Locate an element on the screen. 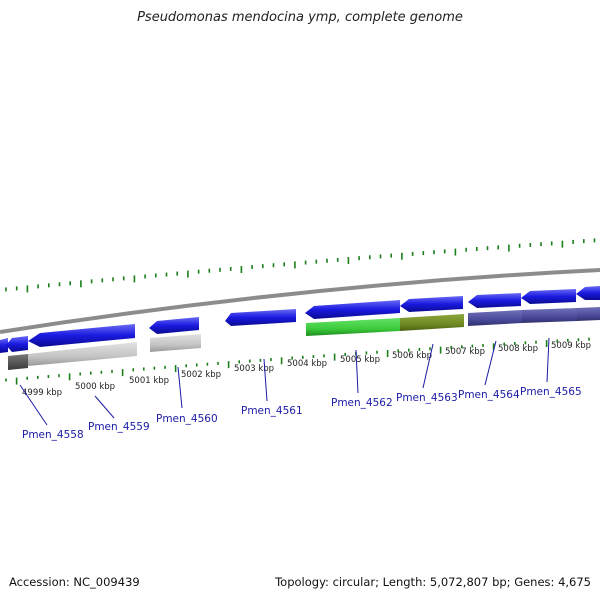 The height and width of the screenshot is (600, 600). lower-tick-ring is located at coordinates (297, 361).